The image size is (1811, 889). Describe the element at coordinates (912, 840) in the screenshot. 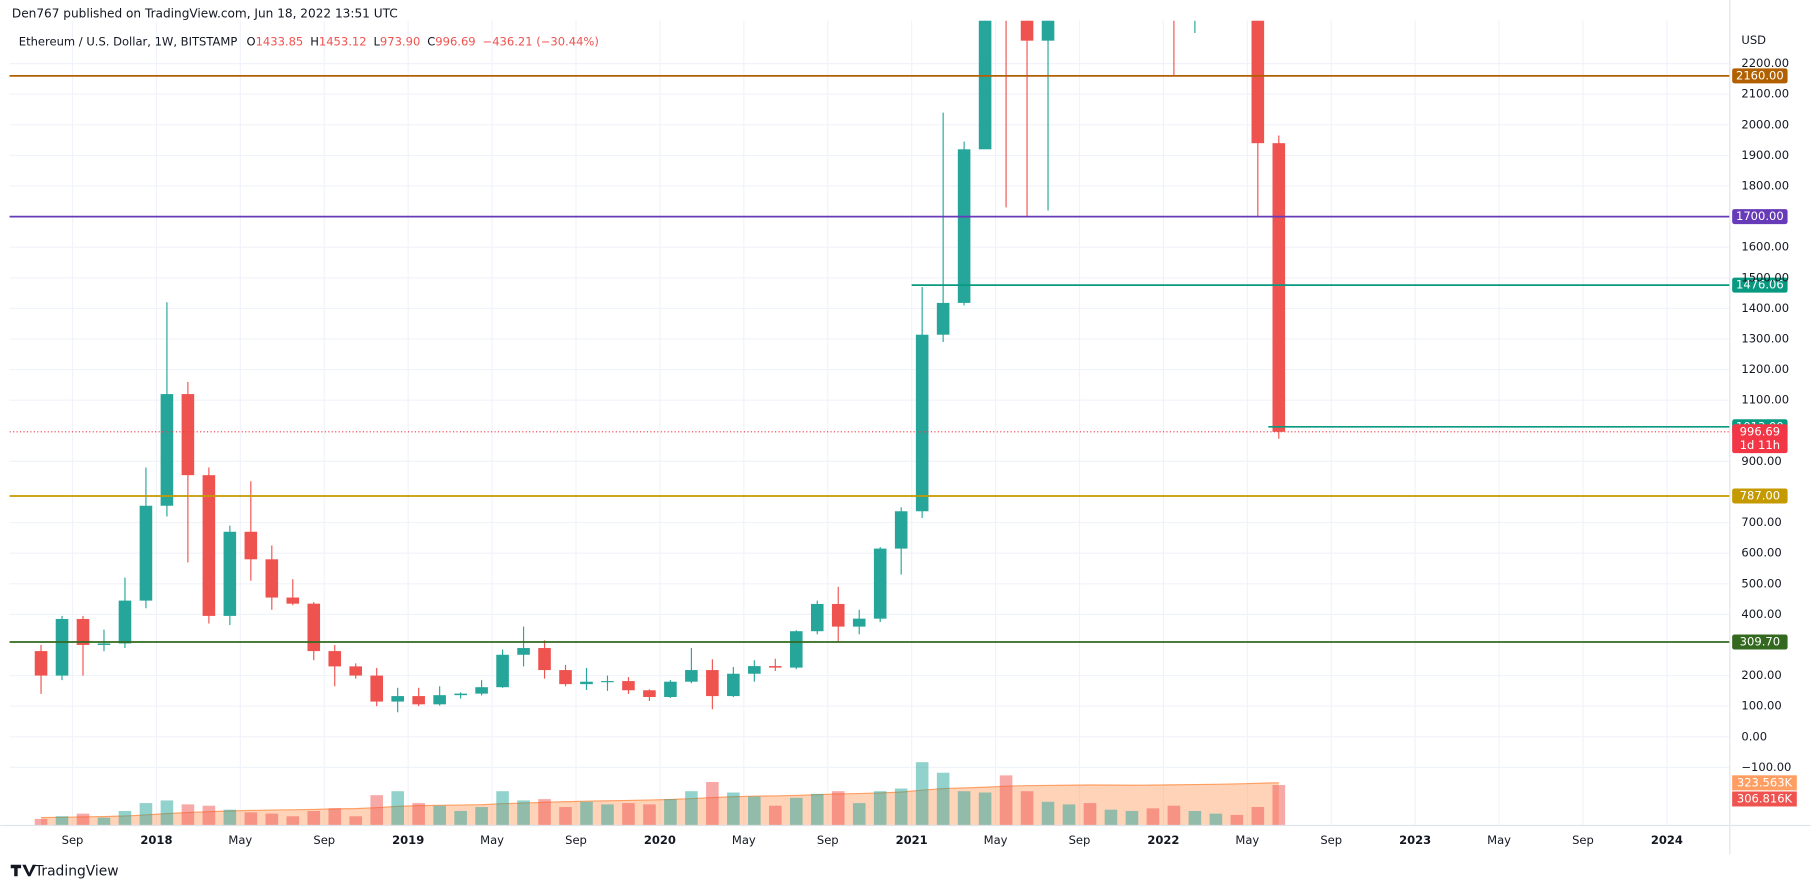

I see `x-tick-label: 2021` at that location.